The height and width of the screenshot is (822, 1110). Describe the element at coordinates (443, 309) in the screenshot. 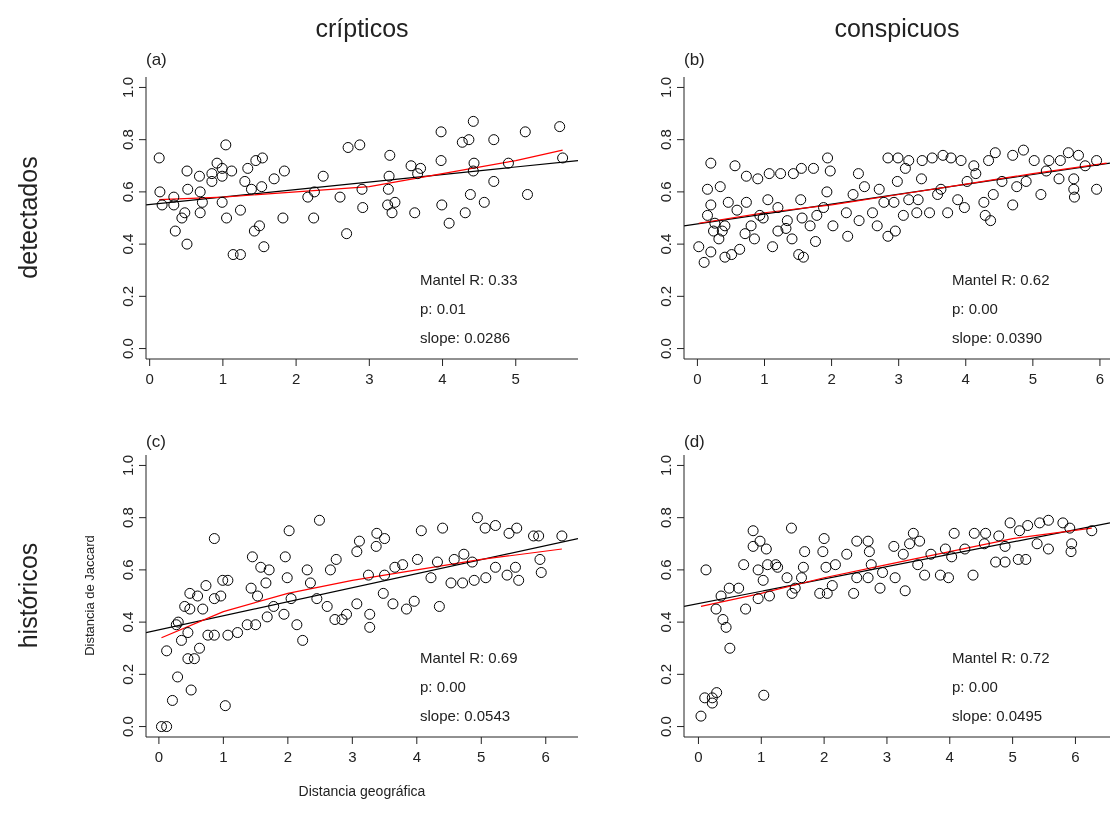

I see `annotation: p: 0.01` at that location.